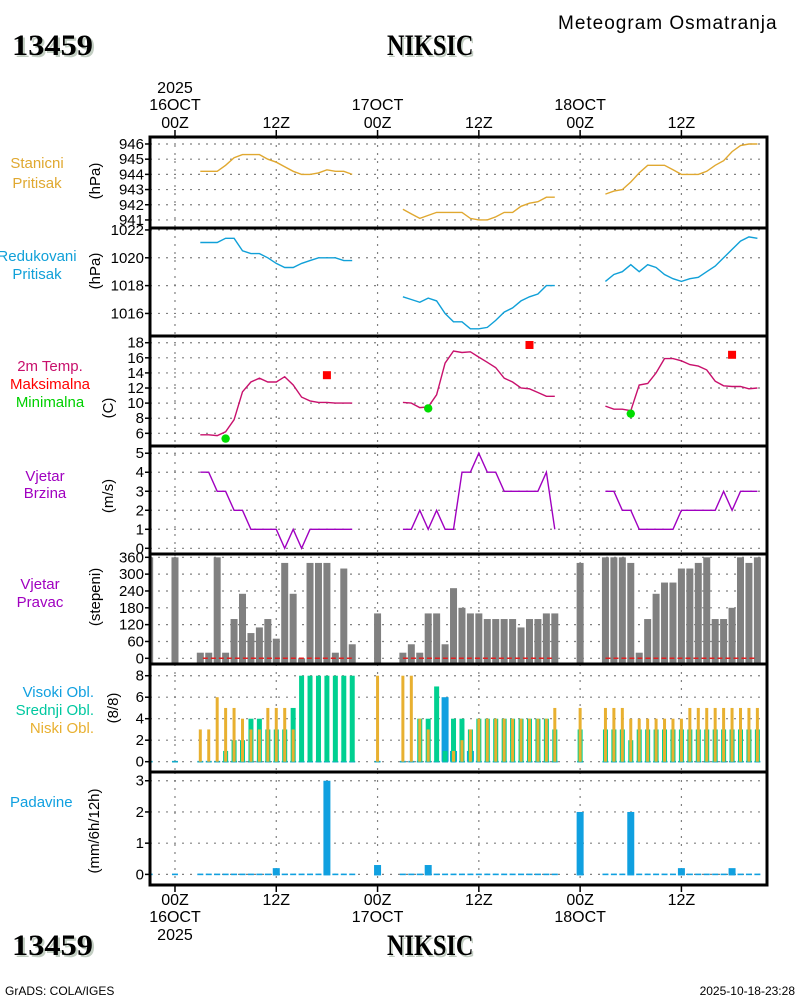 The width and height of the screenshot is (800, 1000). What do you see at coordinates (50, 402) in the screenshot?
I see `temperature-legend-label: Minimalna` at bounding box center [50, 402].